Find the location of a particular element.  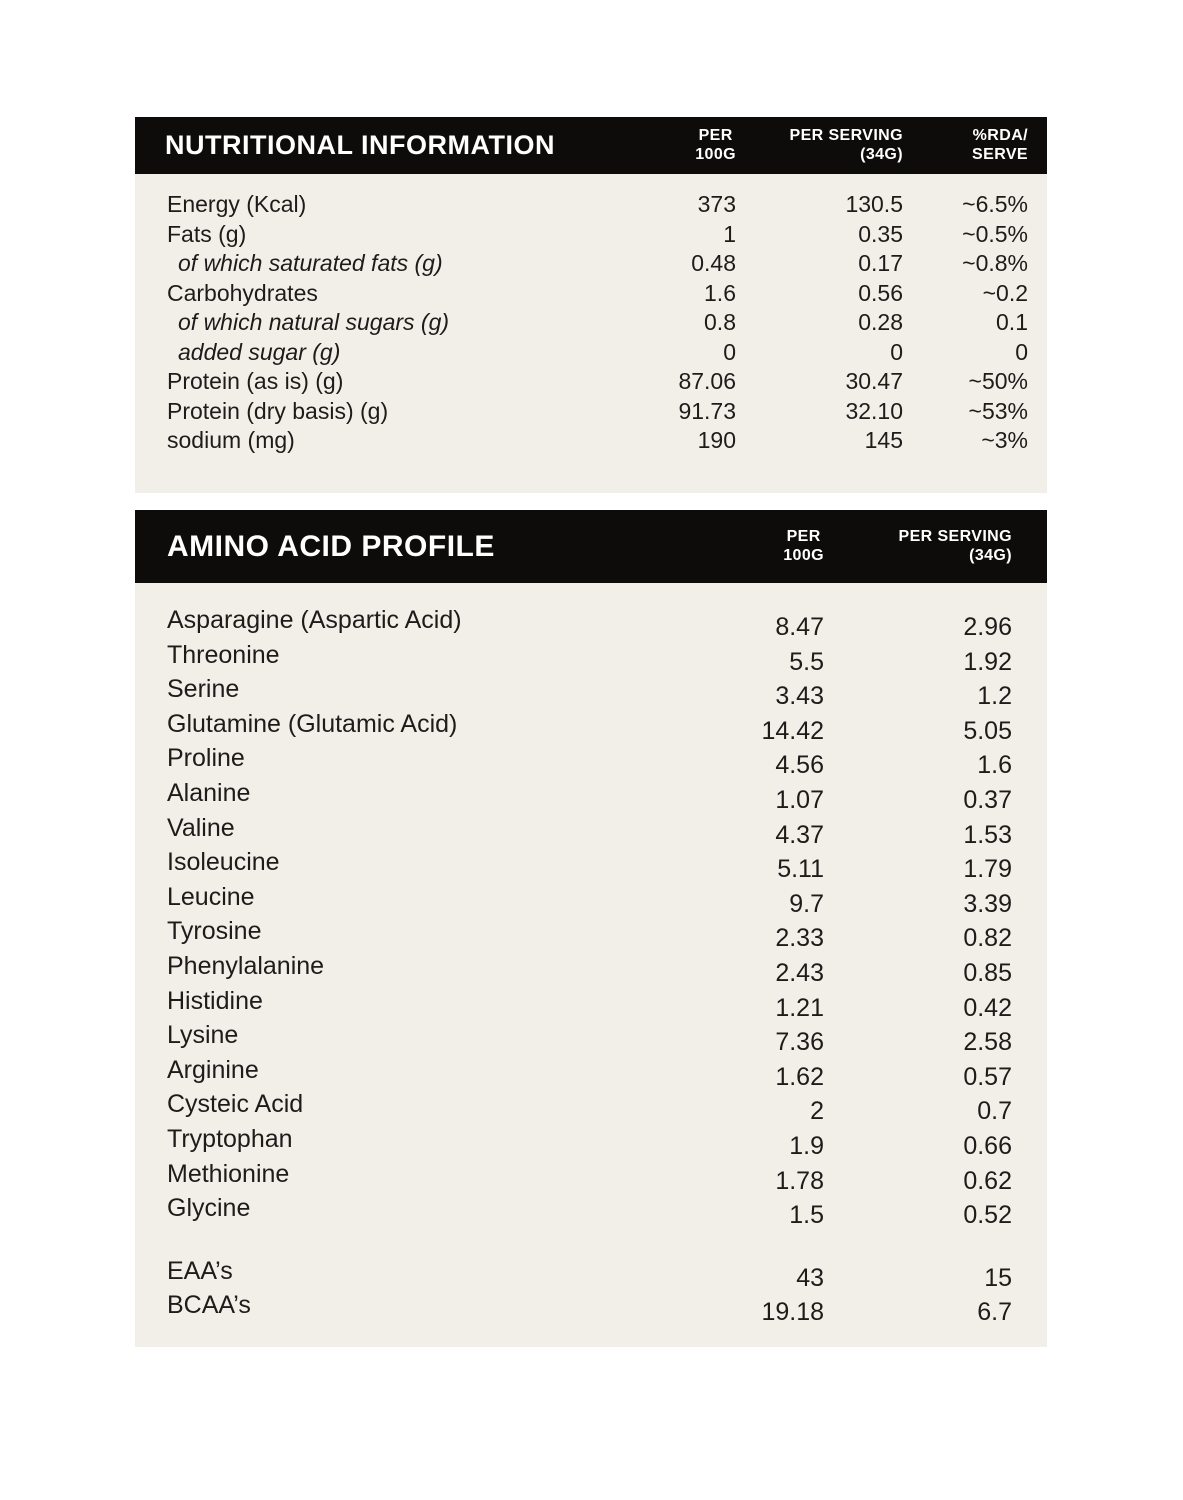

per-100g-value: 5.5 is located at coordinates (806, 661).